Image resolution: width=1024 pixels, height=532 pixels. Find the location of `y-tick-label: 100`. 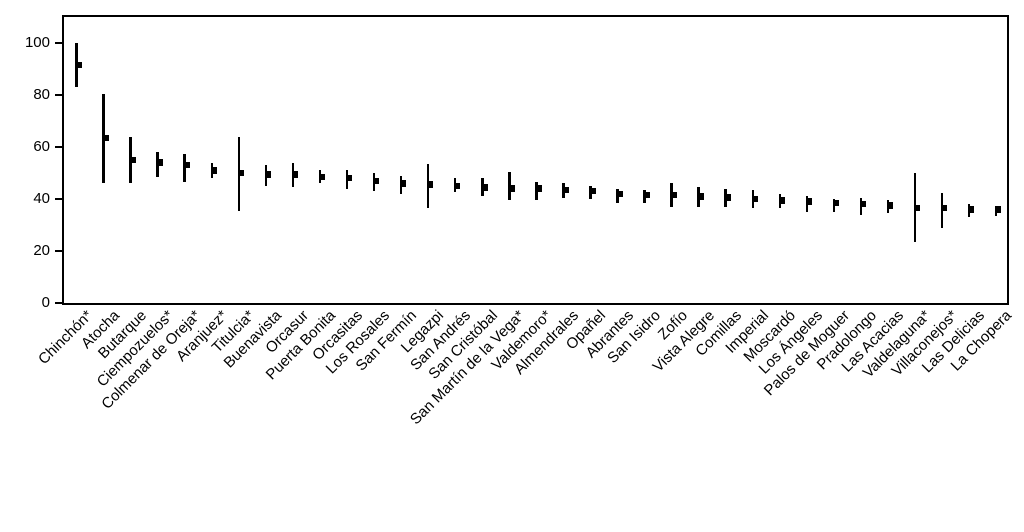

y-tick-label: 100 is located at coordinates (37, 42).